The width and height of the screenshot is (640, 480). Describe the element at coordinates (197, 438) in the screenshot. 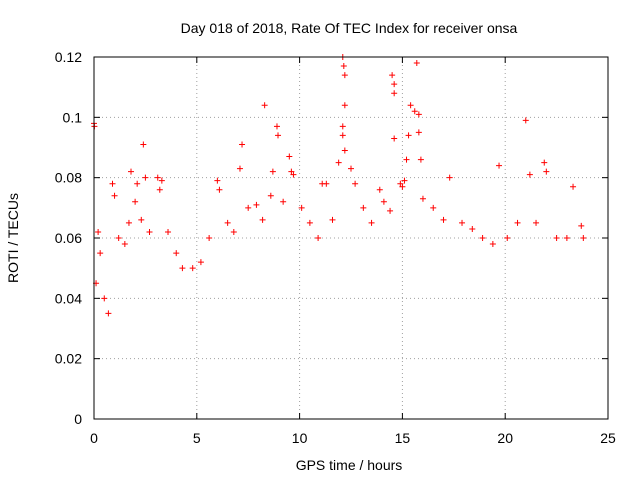

I see `x-tick-label: 5` at that location.